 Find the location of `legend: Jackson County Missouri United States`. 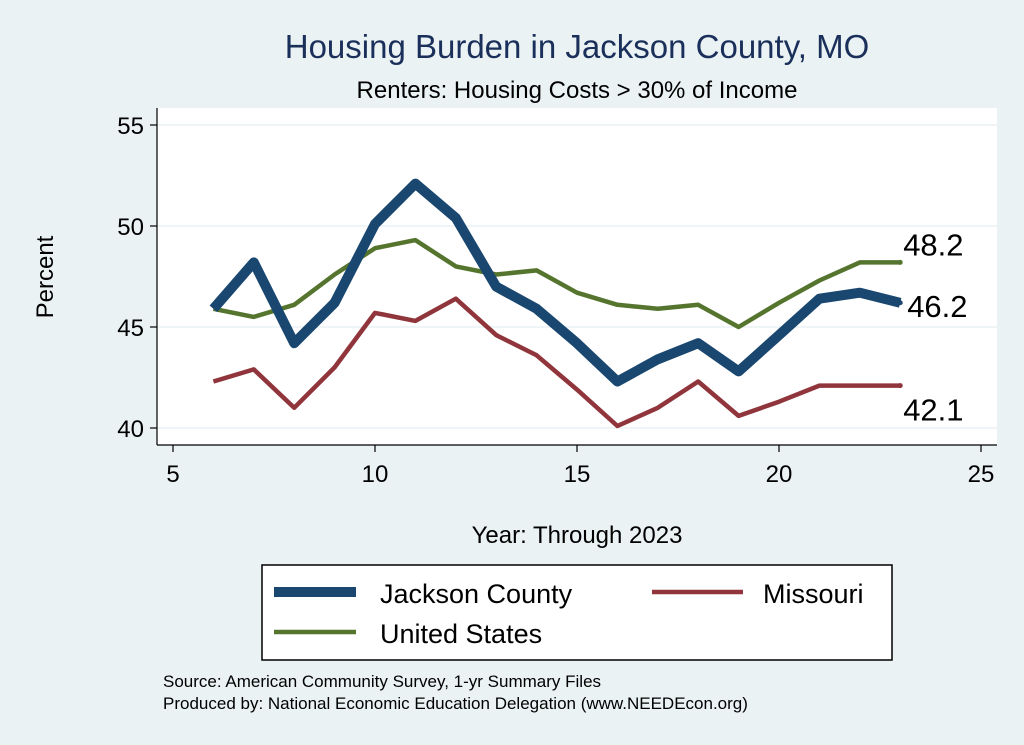

legend: Jackson County Missouri United States is located at coordinates (577, 612).